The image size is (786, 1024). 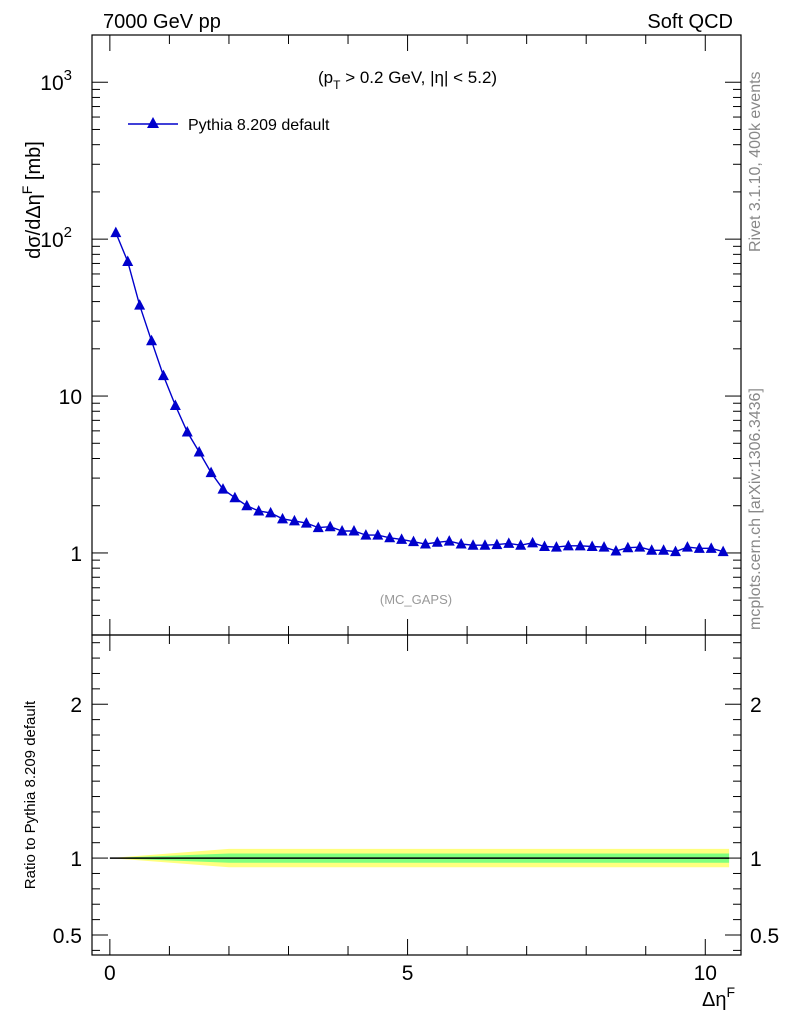 I want to click on x-tick-label: 0, so click(x=110, y=973).